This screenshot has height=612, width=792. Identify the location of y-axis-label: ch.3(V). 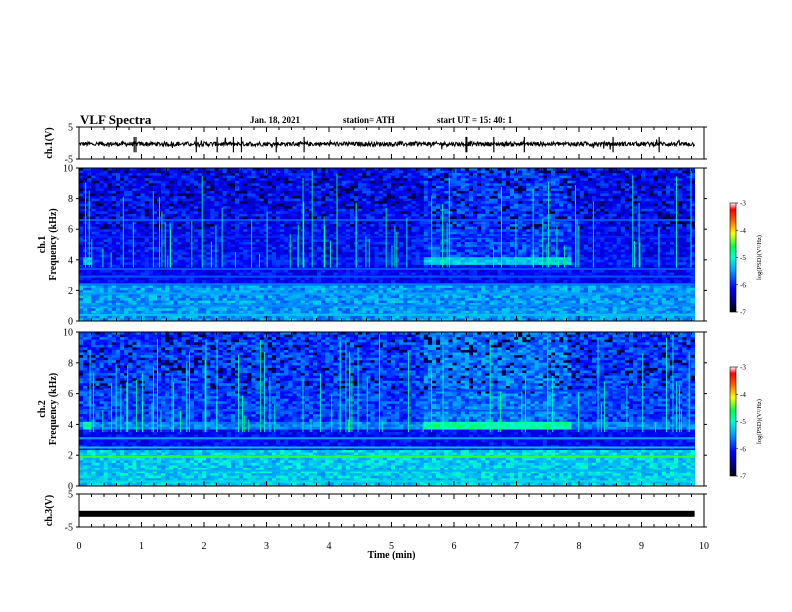
(49, 510).